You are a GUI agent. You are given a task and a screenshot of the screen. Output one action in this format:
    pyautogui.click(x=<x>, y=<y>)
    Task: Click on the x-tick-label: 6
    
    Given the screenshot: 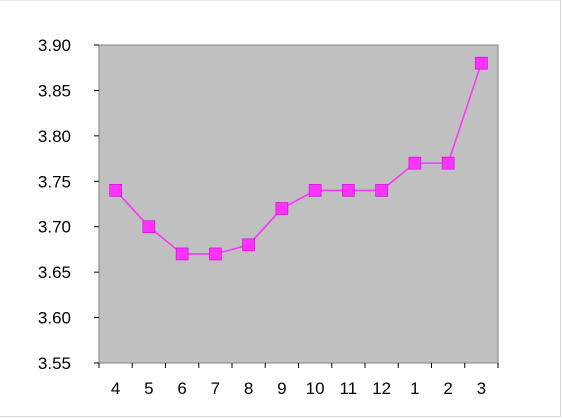 What is the action you would take?
    pyautogui.click(x=181, y=388)
    